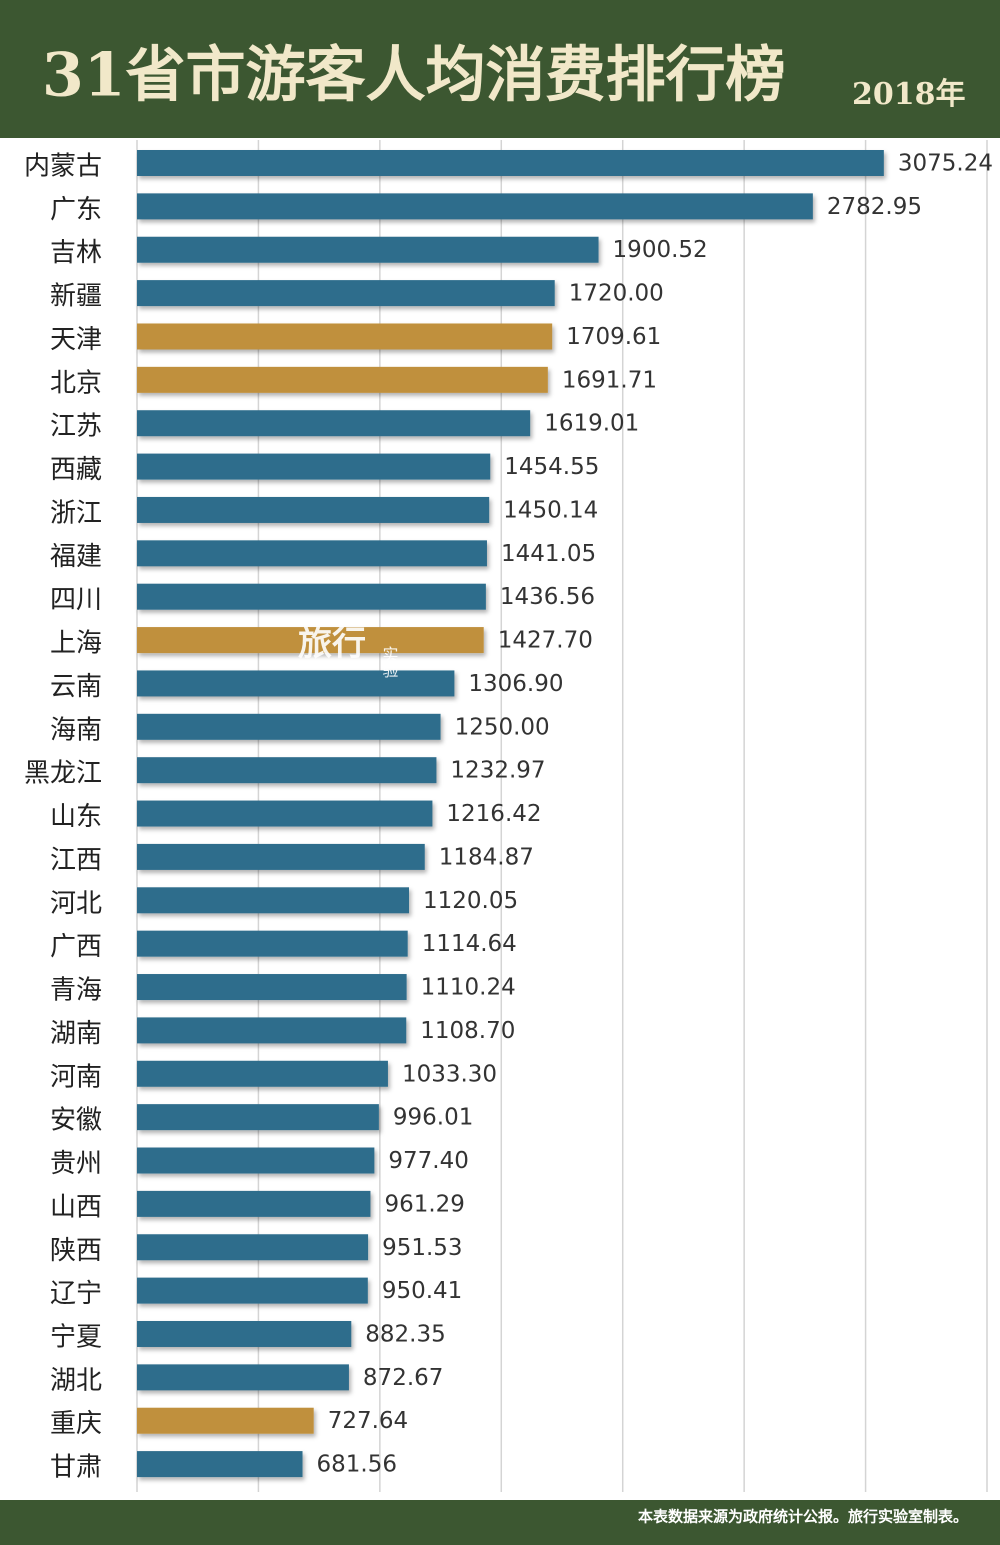 The width and height of the screenshot is (1000, 1545). I want to click on category-label: 云南, so click(76, 687).